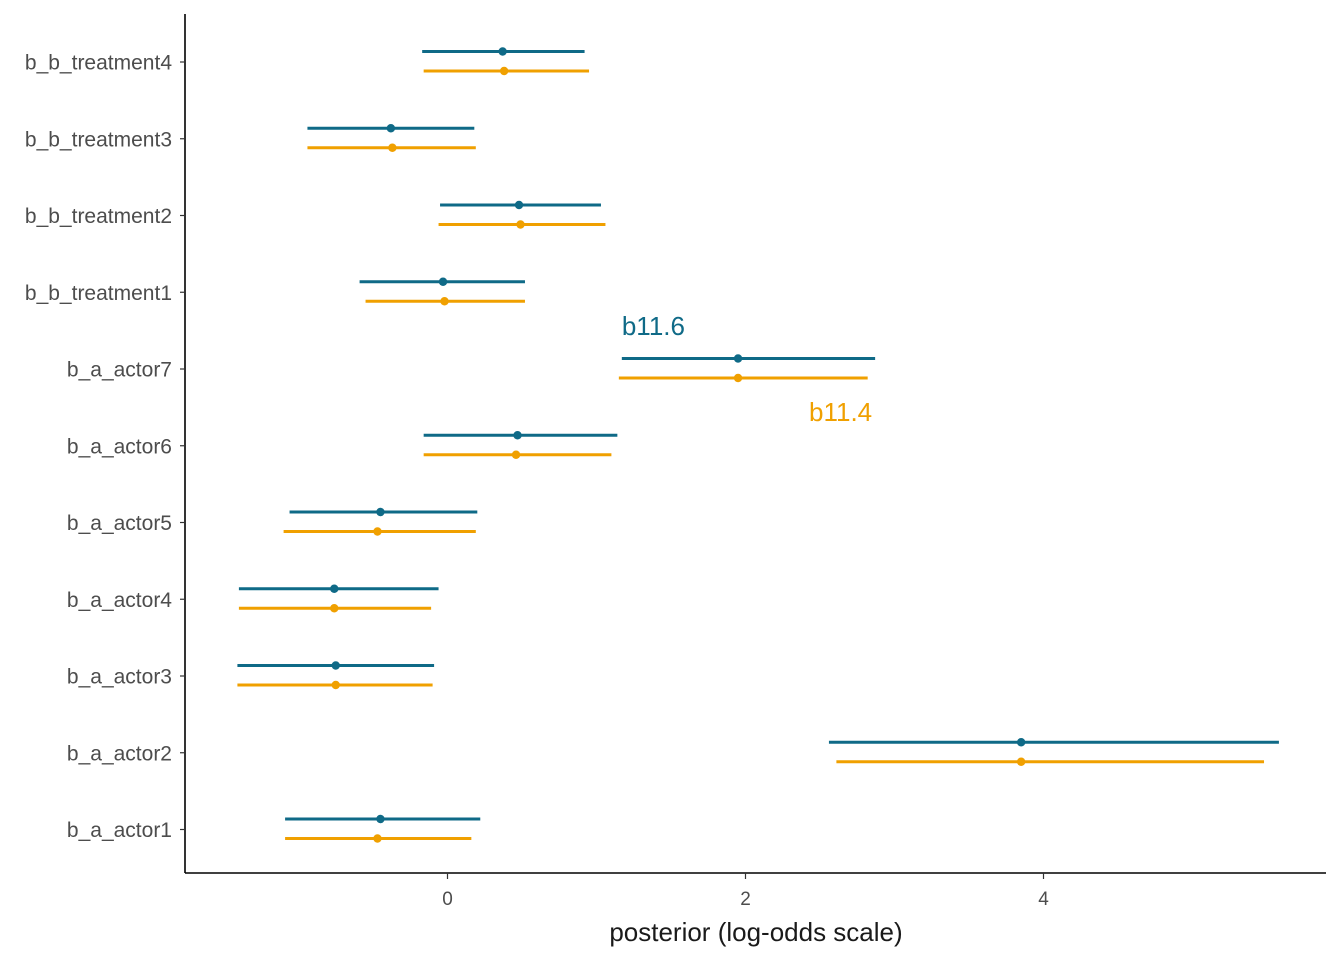 Image resolution: width=1344 pixels, height=960 pixels. I want to click on y-tick-label: b_a_actor2, so click(119, 753).